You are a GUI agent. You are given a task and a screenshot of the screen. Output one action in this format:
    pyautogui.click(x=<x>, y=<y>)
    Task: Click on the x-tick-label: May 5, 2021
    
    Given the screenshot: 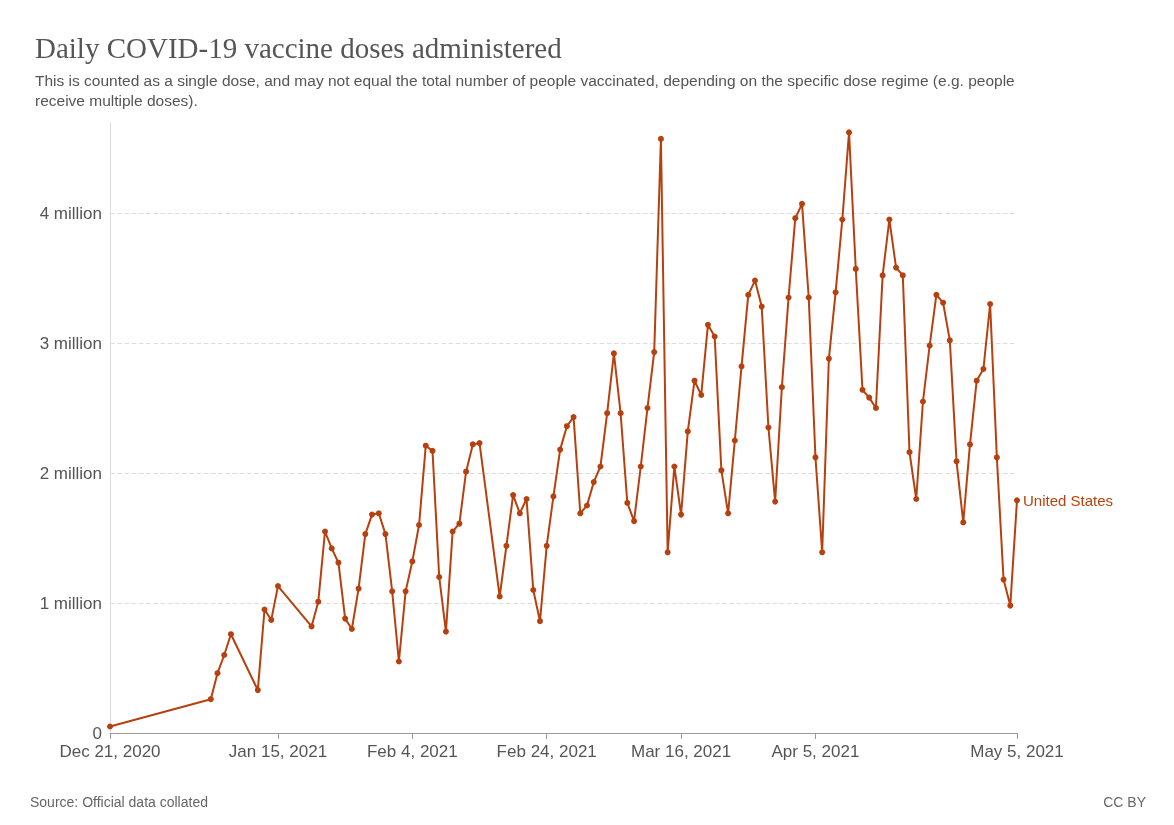 What is the action you would take?
    pyautogui.click(x=1017, y=751)
    